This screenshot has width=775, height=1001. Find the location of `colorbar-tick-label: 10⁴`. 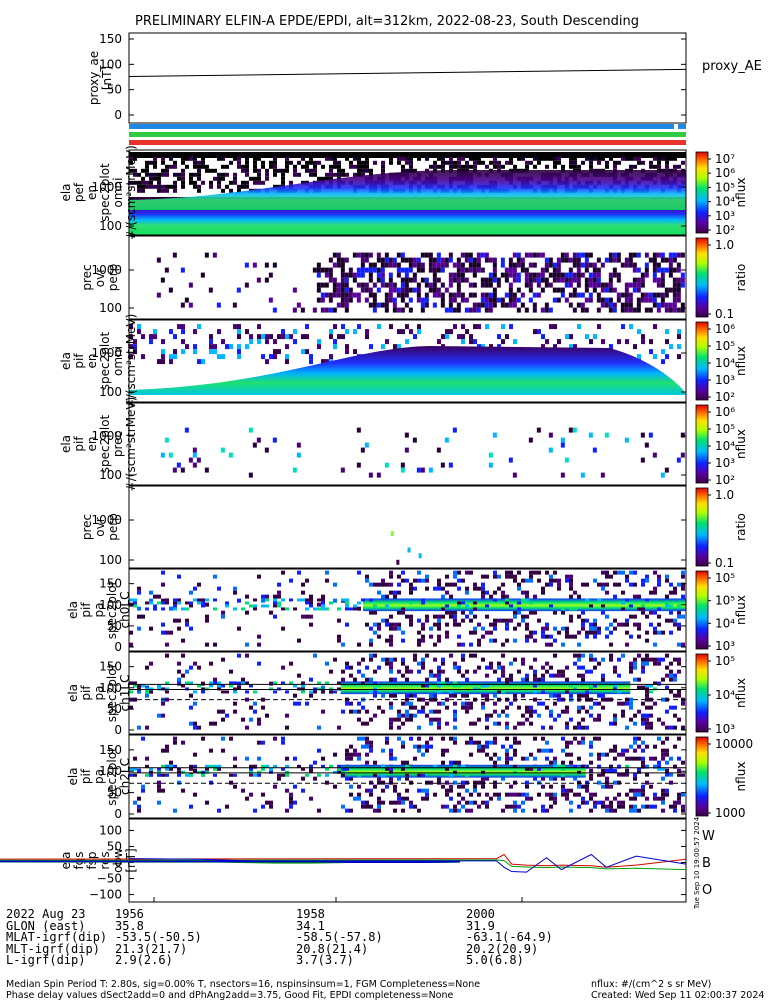

colorbar-tick-label: 10⁴ is located at coordinates (725, 623).